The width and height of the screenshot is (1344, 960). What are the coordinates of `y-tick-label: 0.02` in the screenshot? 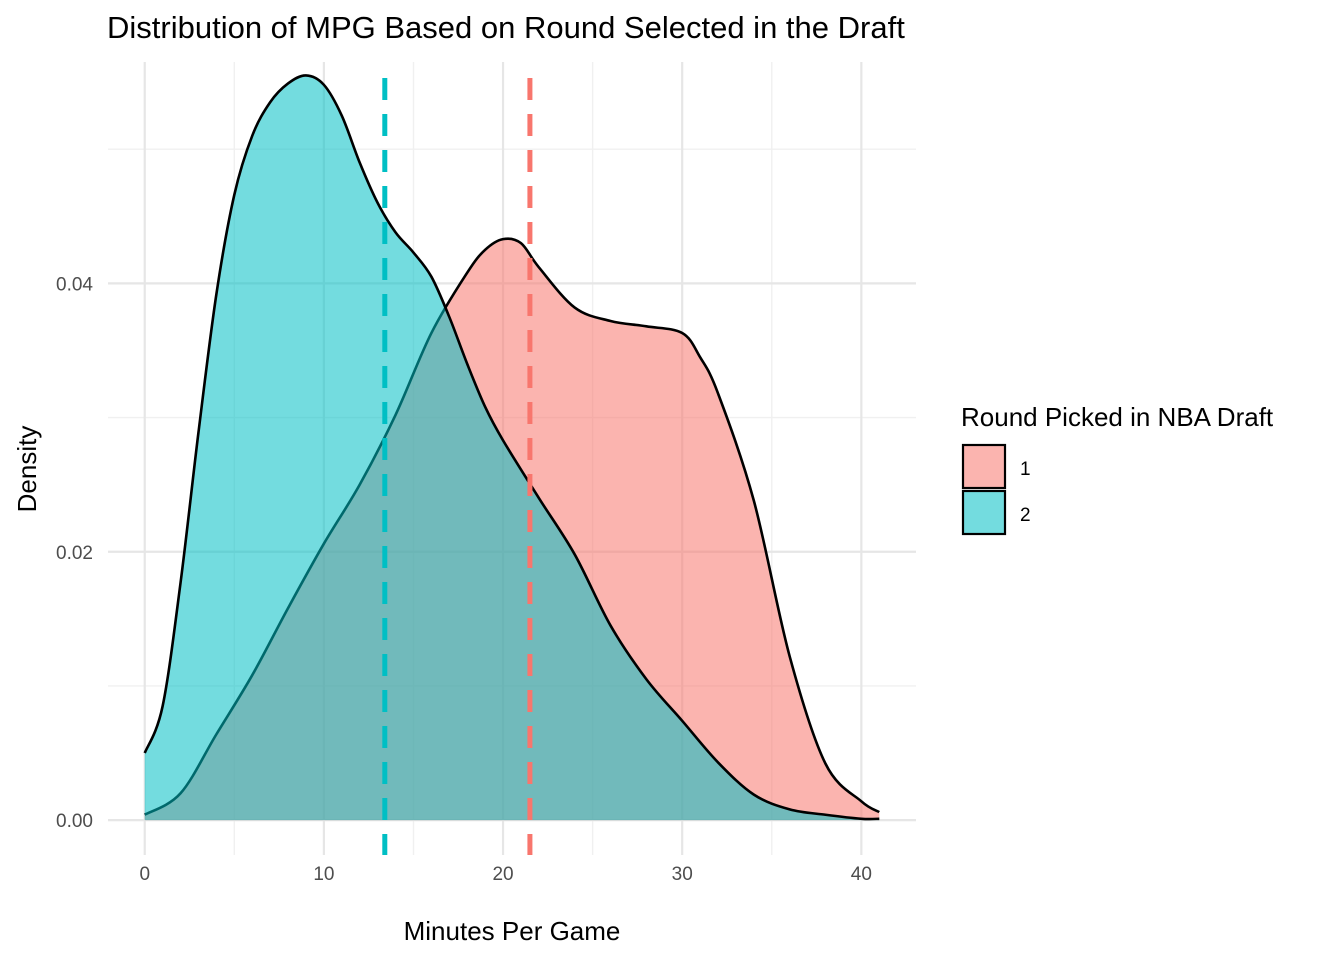 It's located at (74, 553).